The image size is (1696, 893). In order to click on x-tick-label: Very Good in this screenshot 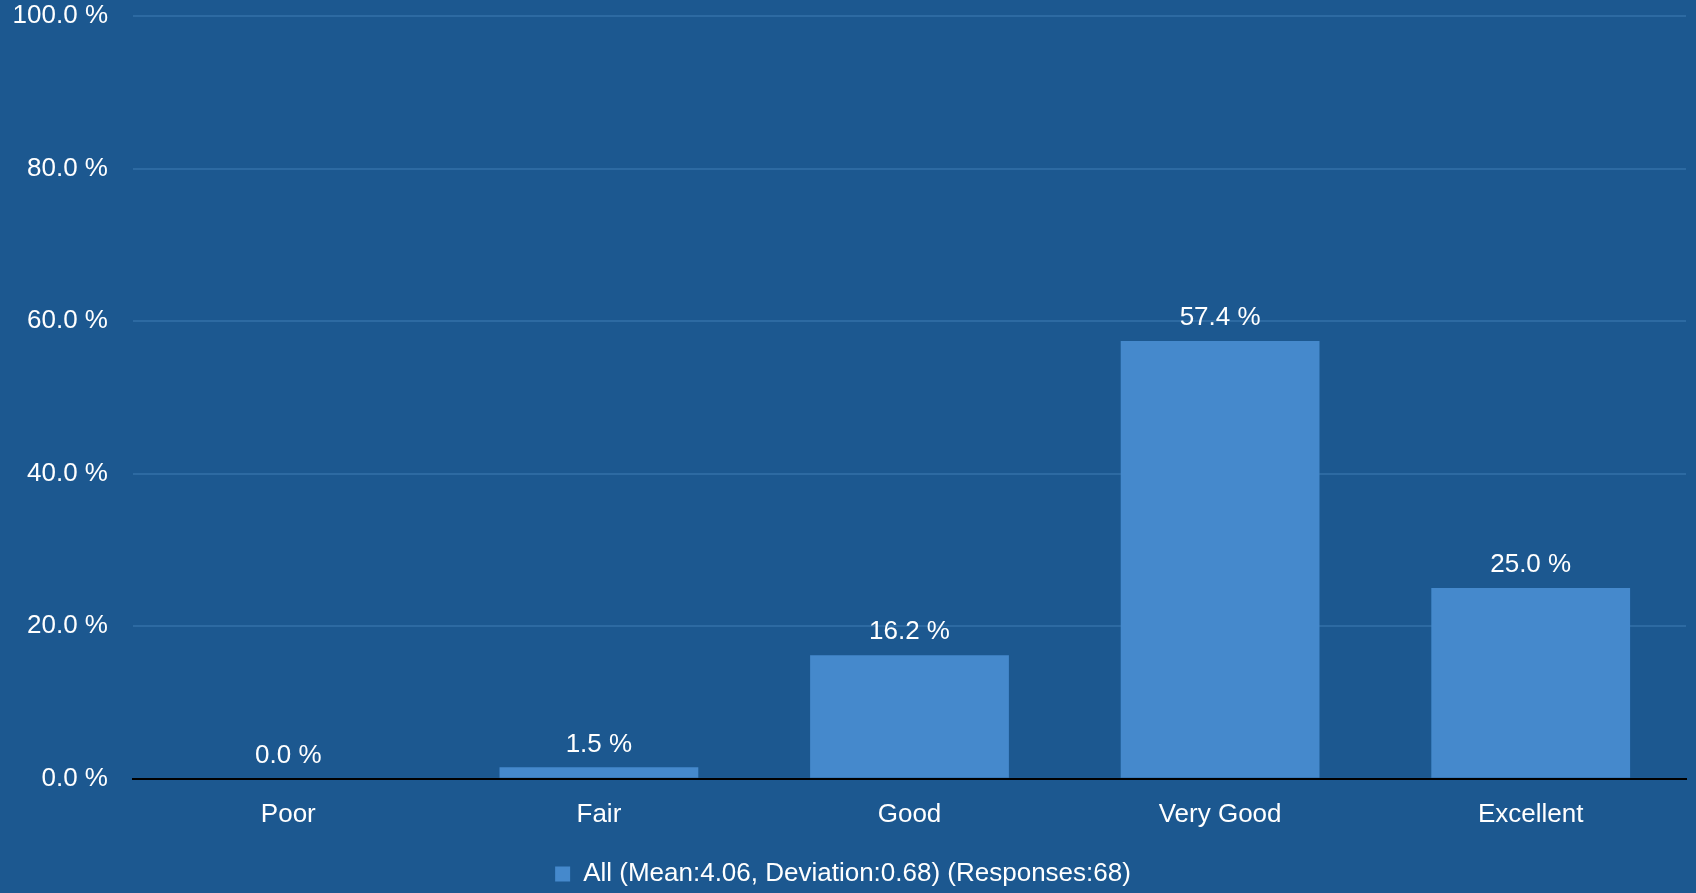, I will do `click(1220, 812)`.